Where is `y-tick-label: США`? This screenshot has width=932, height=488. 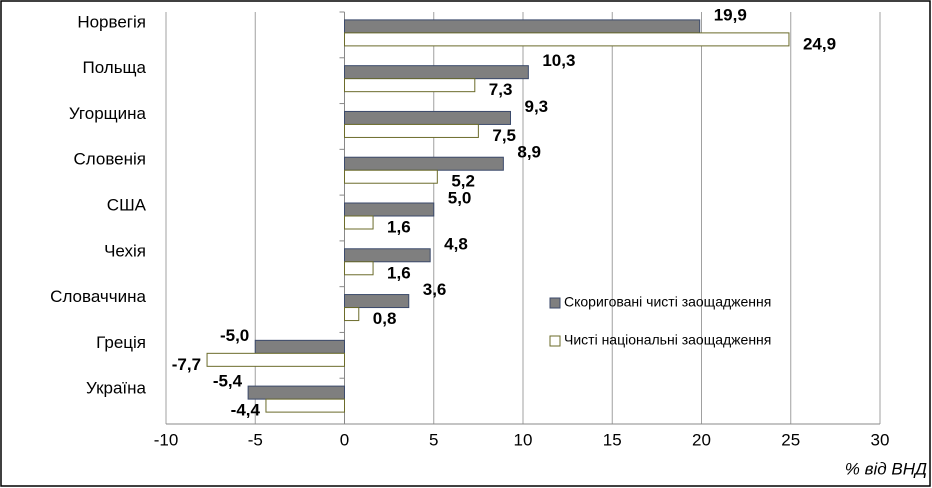
y-tick-label: США is located at coordinates (127, 204).